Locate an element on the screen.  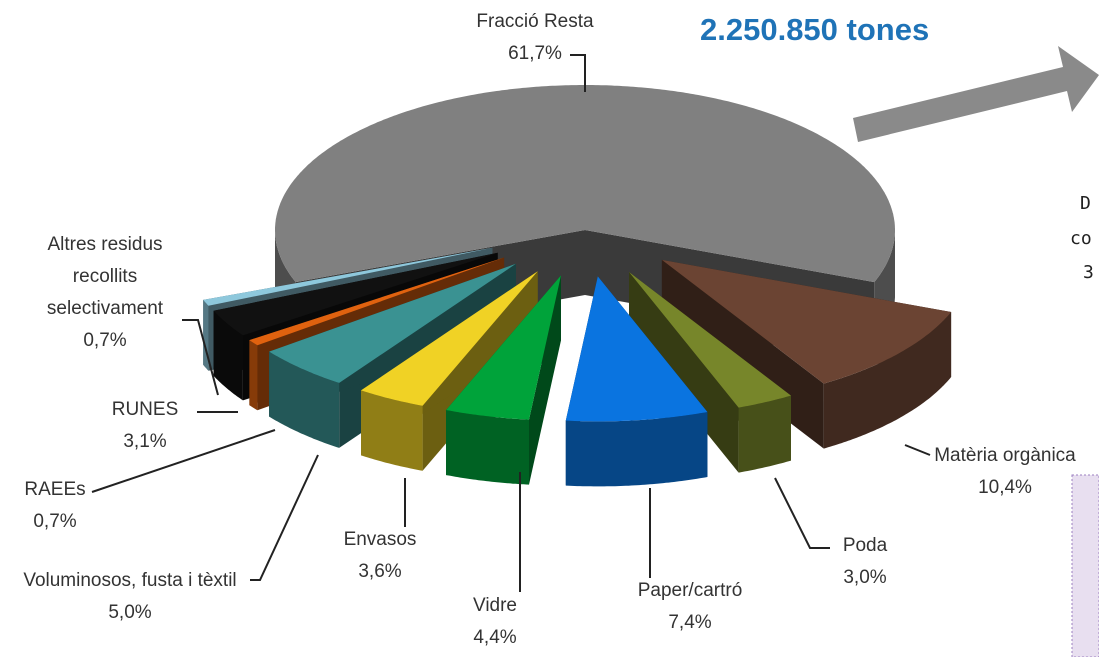
slice-label: Matèria orgànica 10,4% is located at coordinates (1004, 472).